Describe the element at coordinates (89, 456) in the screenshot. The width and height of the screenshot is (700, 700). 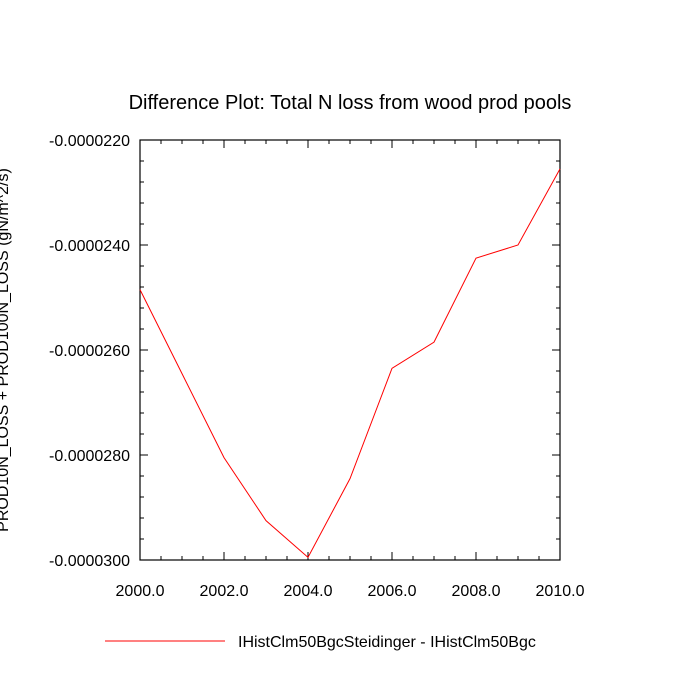
I see `y-tick-label: -0.0000280` at that location.